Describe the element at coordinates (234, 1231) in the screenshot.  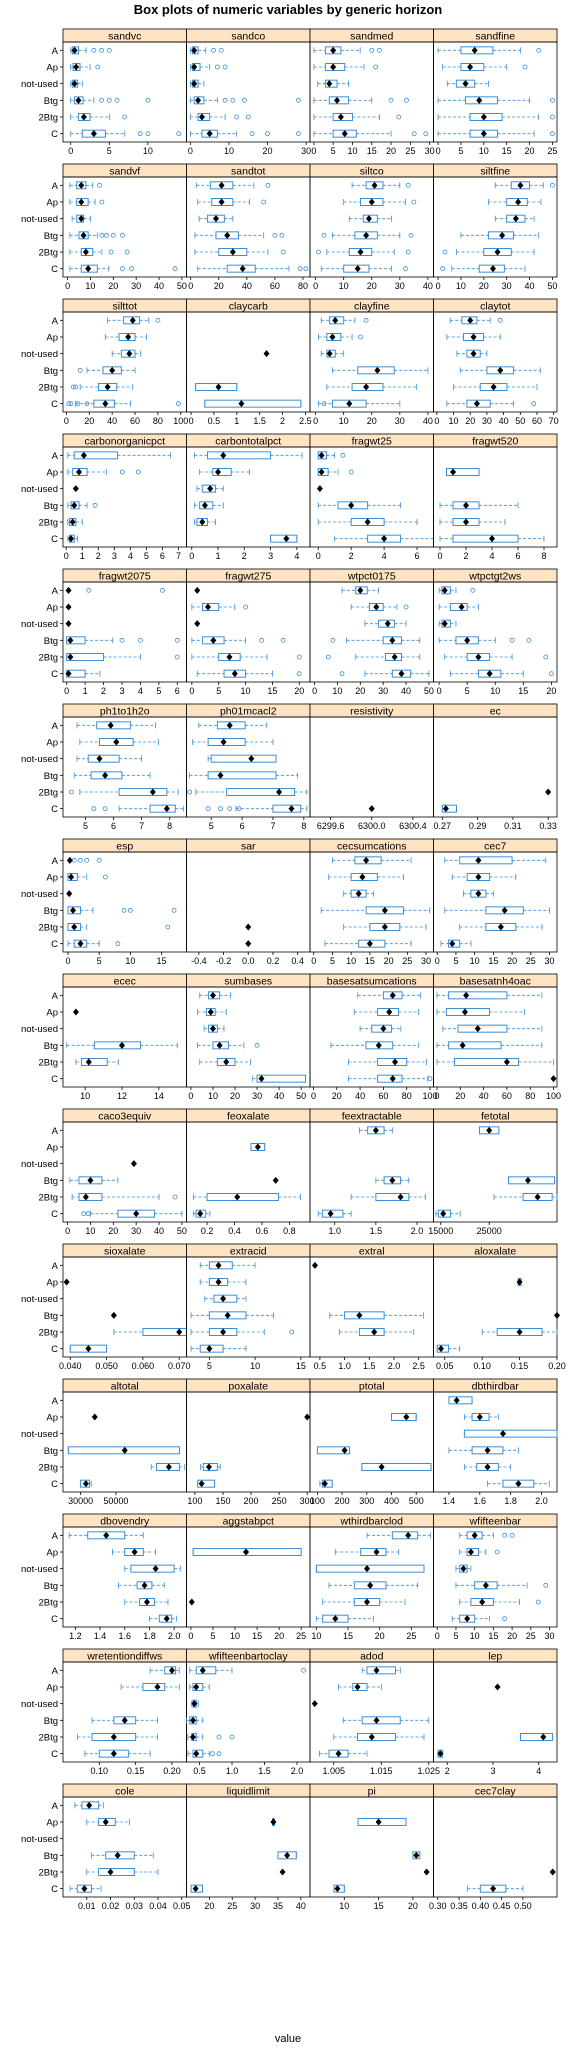
I see `x-tick-label: 0.4` at that location.